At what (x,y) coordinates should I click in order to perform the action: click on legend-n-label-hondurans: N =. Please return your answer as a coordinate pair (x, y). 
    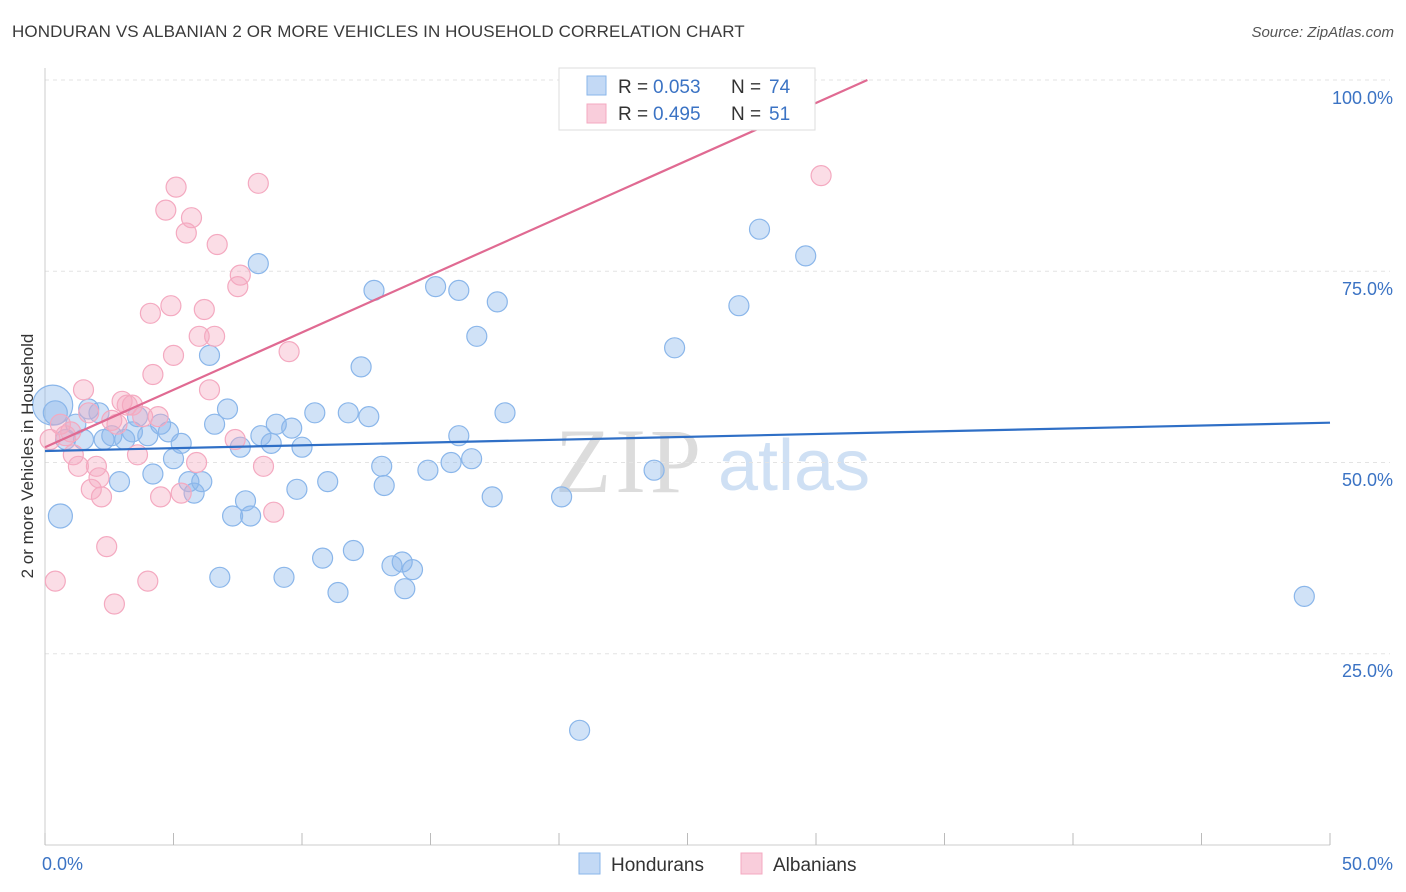
    Looking at the image, I should click on (748, 87).